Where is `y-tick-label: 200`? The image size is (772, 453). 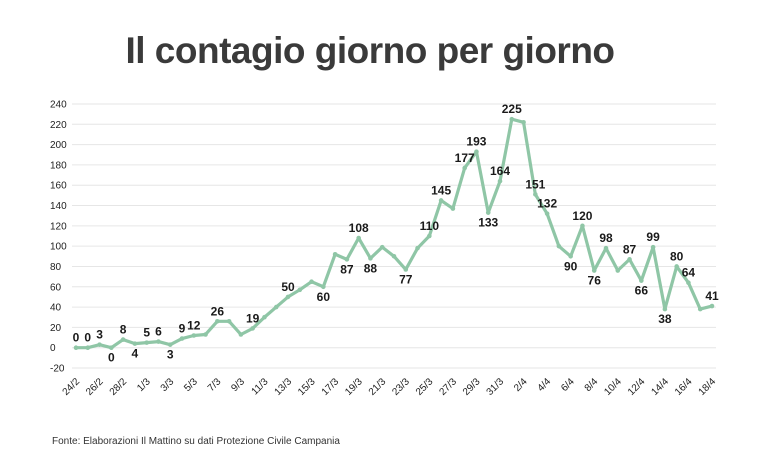 y-tick-label: 200 is located at coordinates (58, 145).